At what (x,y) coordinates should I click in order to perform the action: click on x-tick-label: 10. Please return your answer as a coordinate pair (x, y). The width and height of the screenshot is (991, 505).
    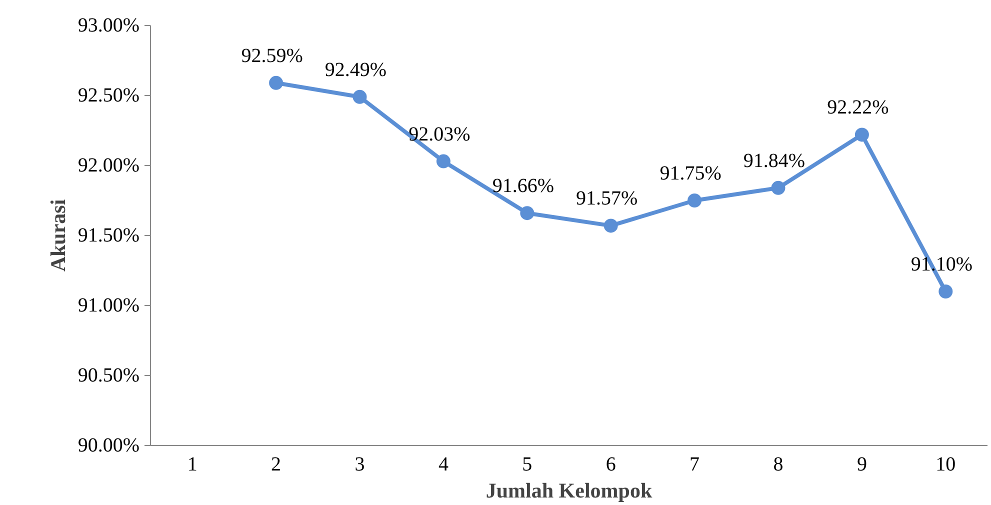
    Looking at the image, I should click on (946, 465).